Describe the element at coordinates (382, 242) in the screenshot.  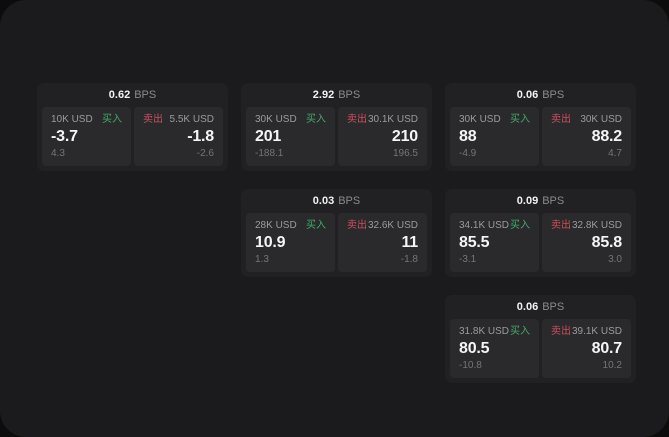
I see `sell-panel: 卖出 32.6K USD 11 -1.8` at that location.